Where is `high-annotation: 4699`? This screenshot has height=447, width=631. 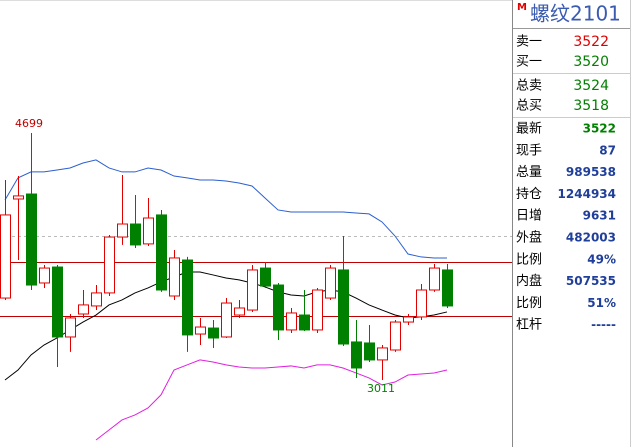
high-annotation: 4699 is located at coordinates (29, 123).